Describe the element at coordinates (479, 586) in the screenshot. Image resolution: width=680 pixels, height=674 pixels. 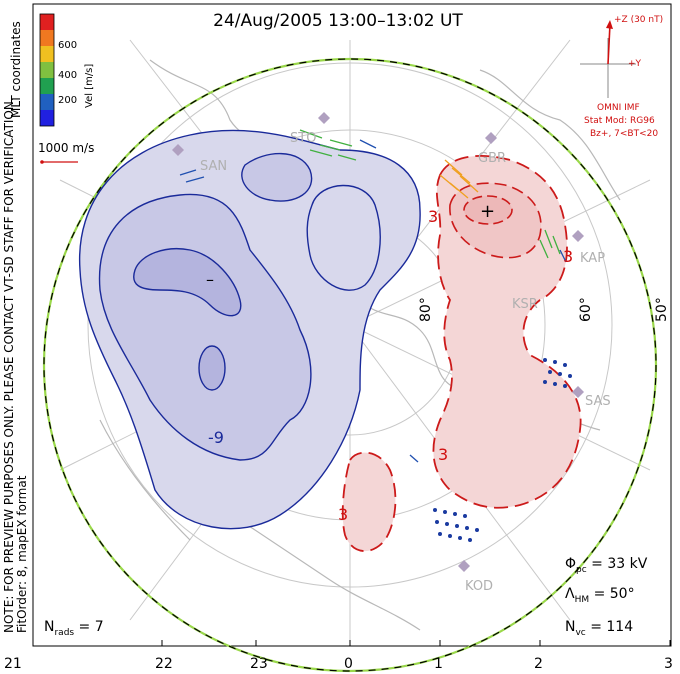
I see `station-label-kod: KOD` at that location.